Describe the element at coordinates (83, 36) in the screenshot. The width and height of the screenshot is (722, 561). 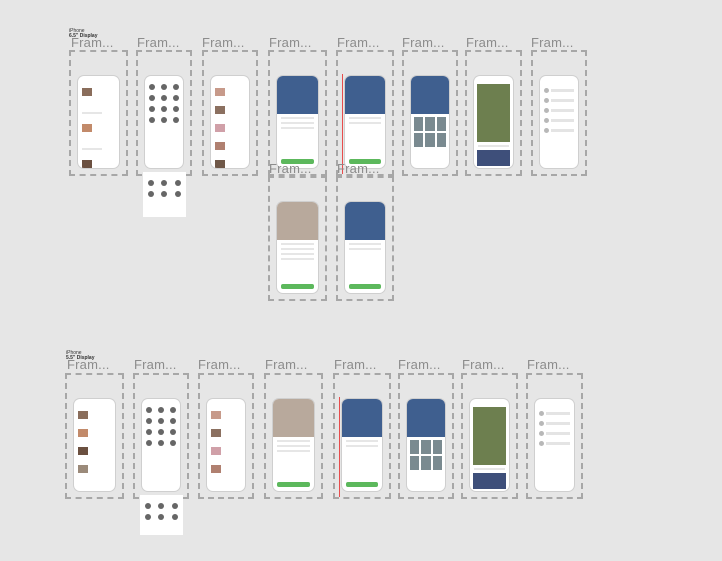
I see `section-1-display: 6.5" Display` at that location.